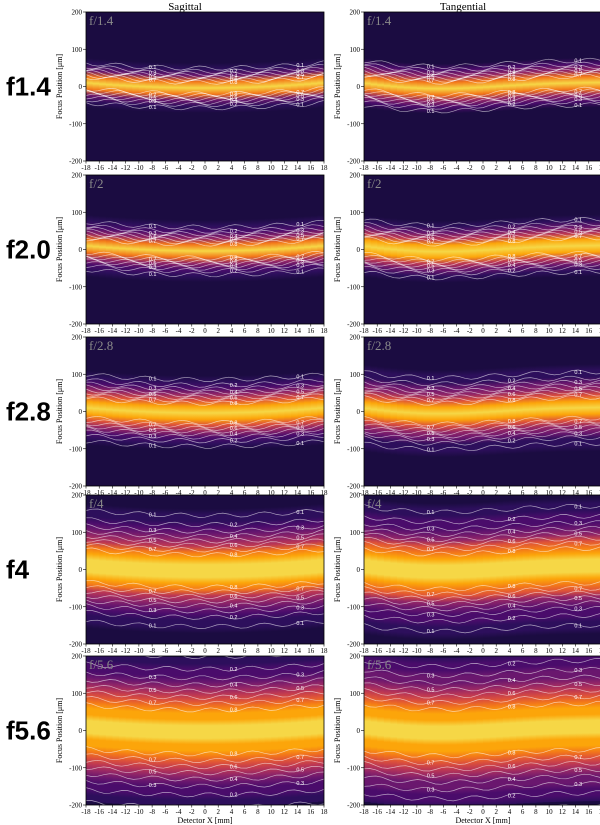  What do you see at coordinates (576, 812) in the screenshot?
I see `x-tick-label: 14` at bounding box center [576, 812].